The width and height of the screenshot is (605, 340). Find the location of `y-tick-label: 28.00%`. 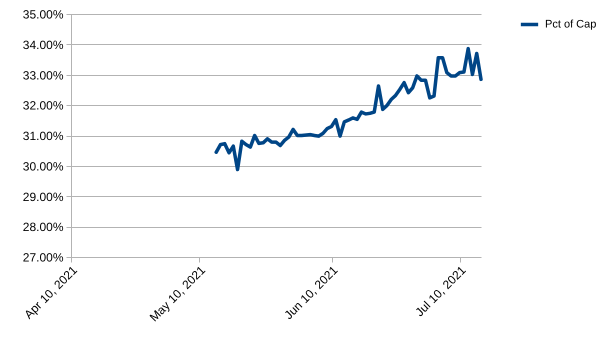

y-tick-label: 28.00% is located at coordinates (43, 227).